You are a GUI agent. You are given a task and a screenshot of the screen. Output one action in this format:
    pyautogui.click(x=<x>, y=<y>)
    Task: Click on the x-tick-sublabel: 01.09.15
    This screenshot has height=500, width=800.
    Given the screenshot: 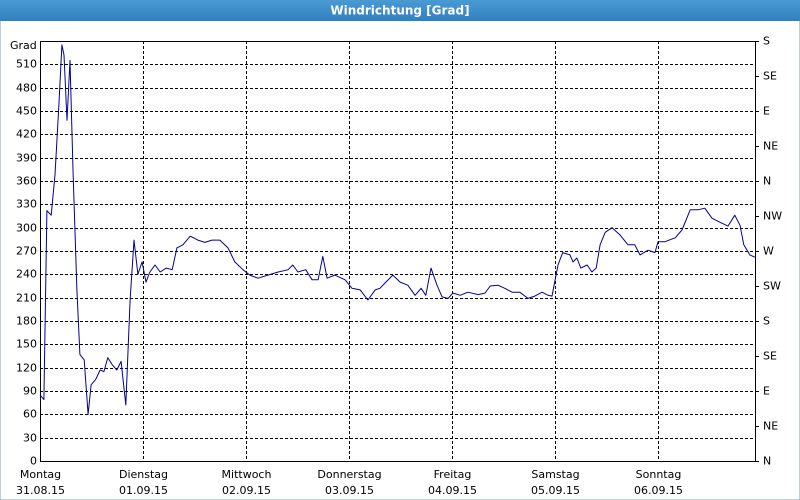 What is the action you would take?
    pyautogui.click(x=143, y=490)
    